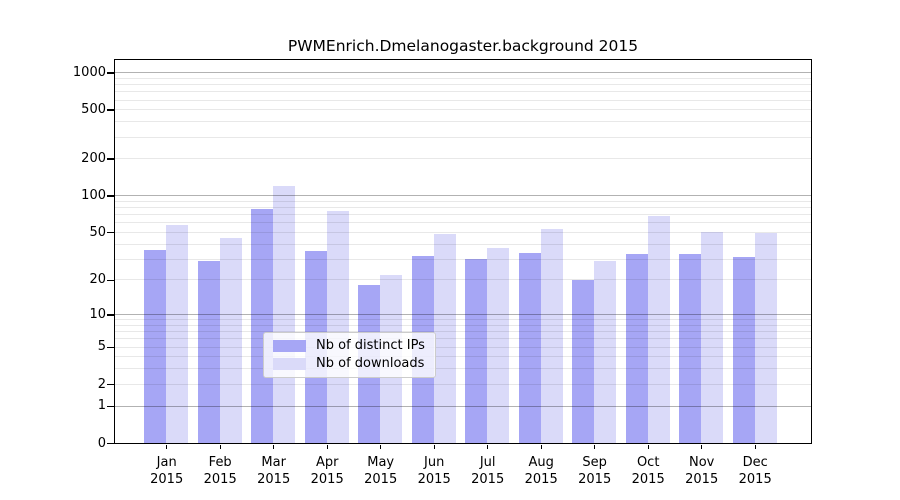 This screenshot has height=500, width=900. I want to click on y-tick-label: 1, so click(101, 406).